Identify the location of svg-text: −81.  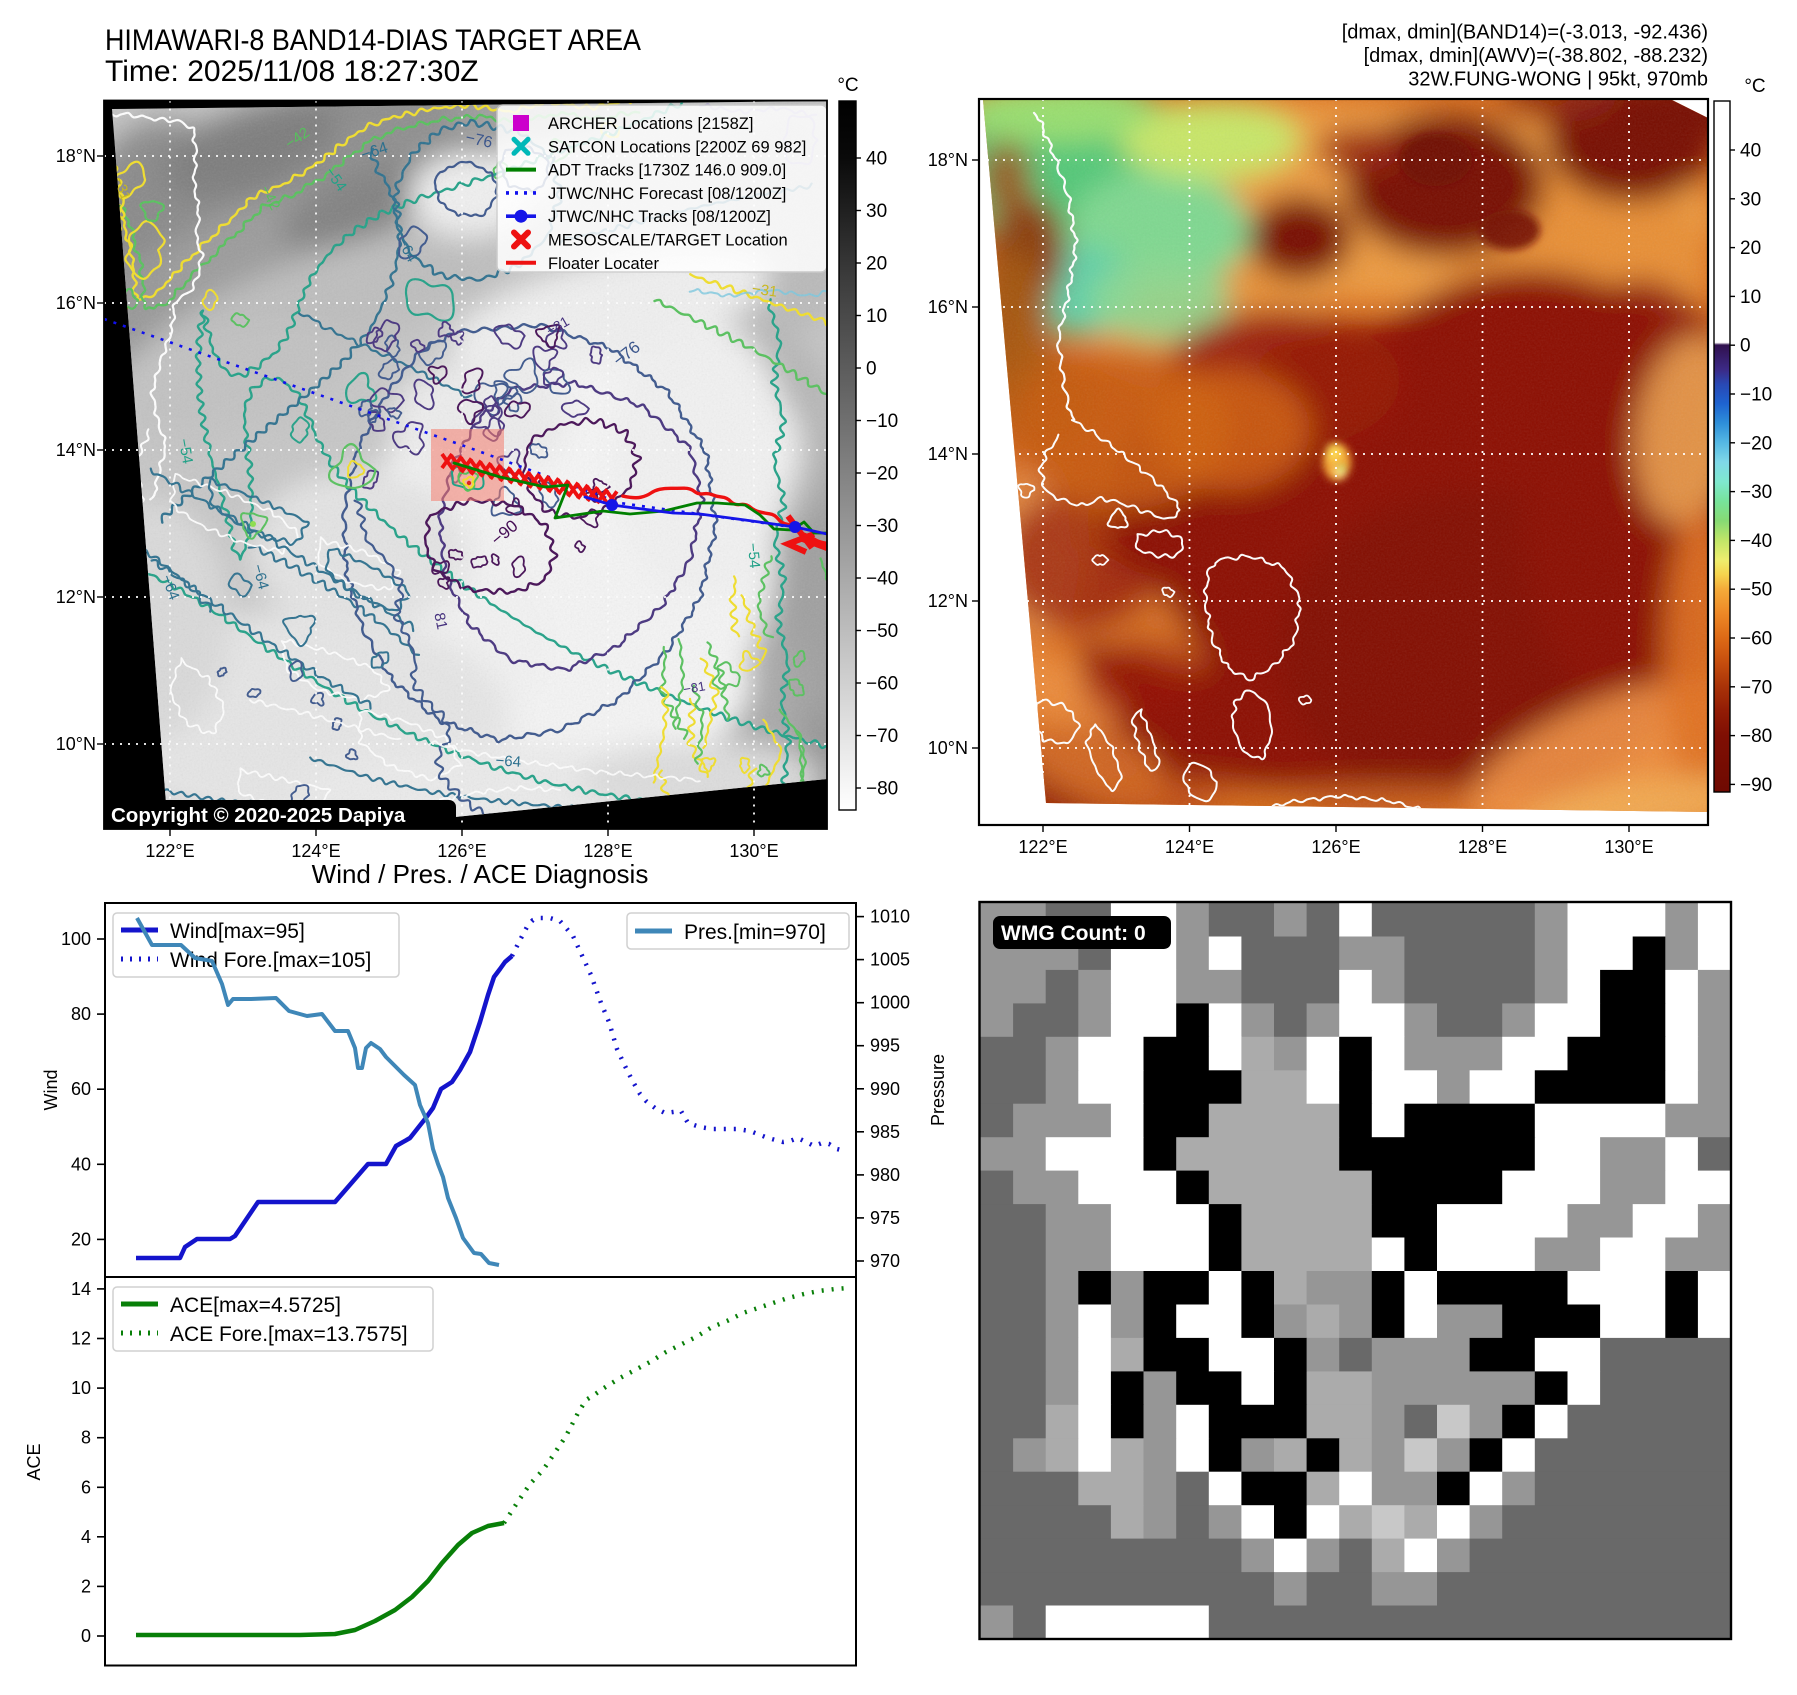
(694, 687).